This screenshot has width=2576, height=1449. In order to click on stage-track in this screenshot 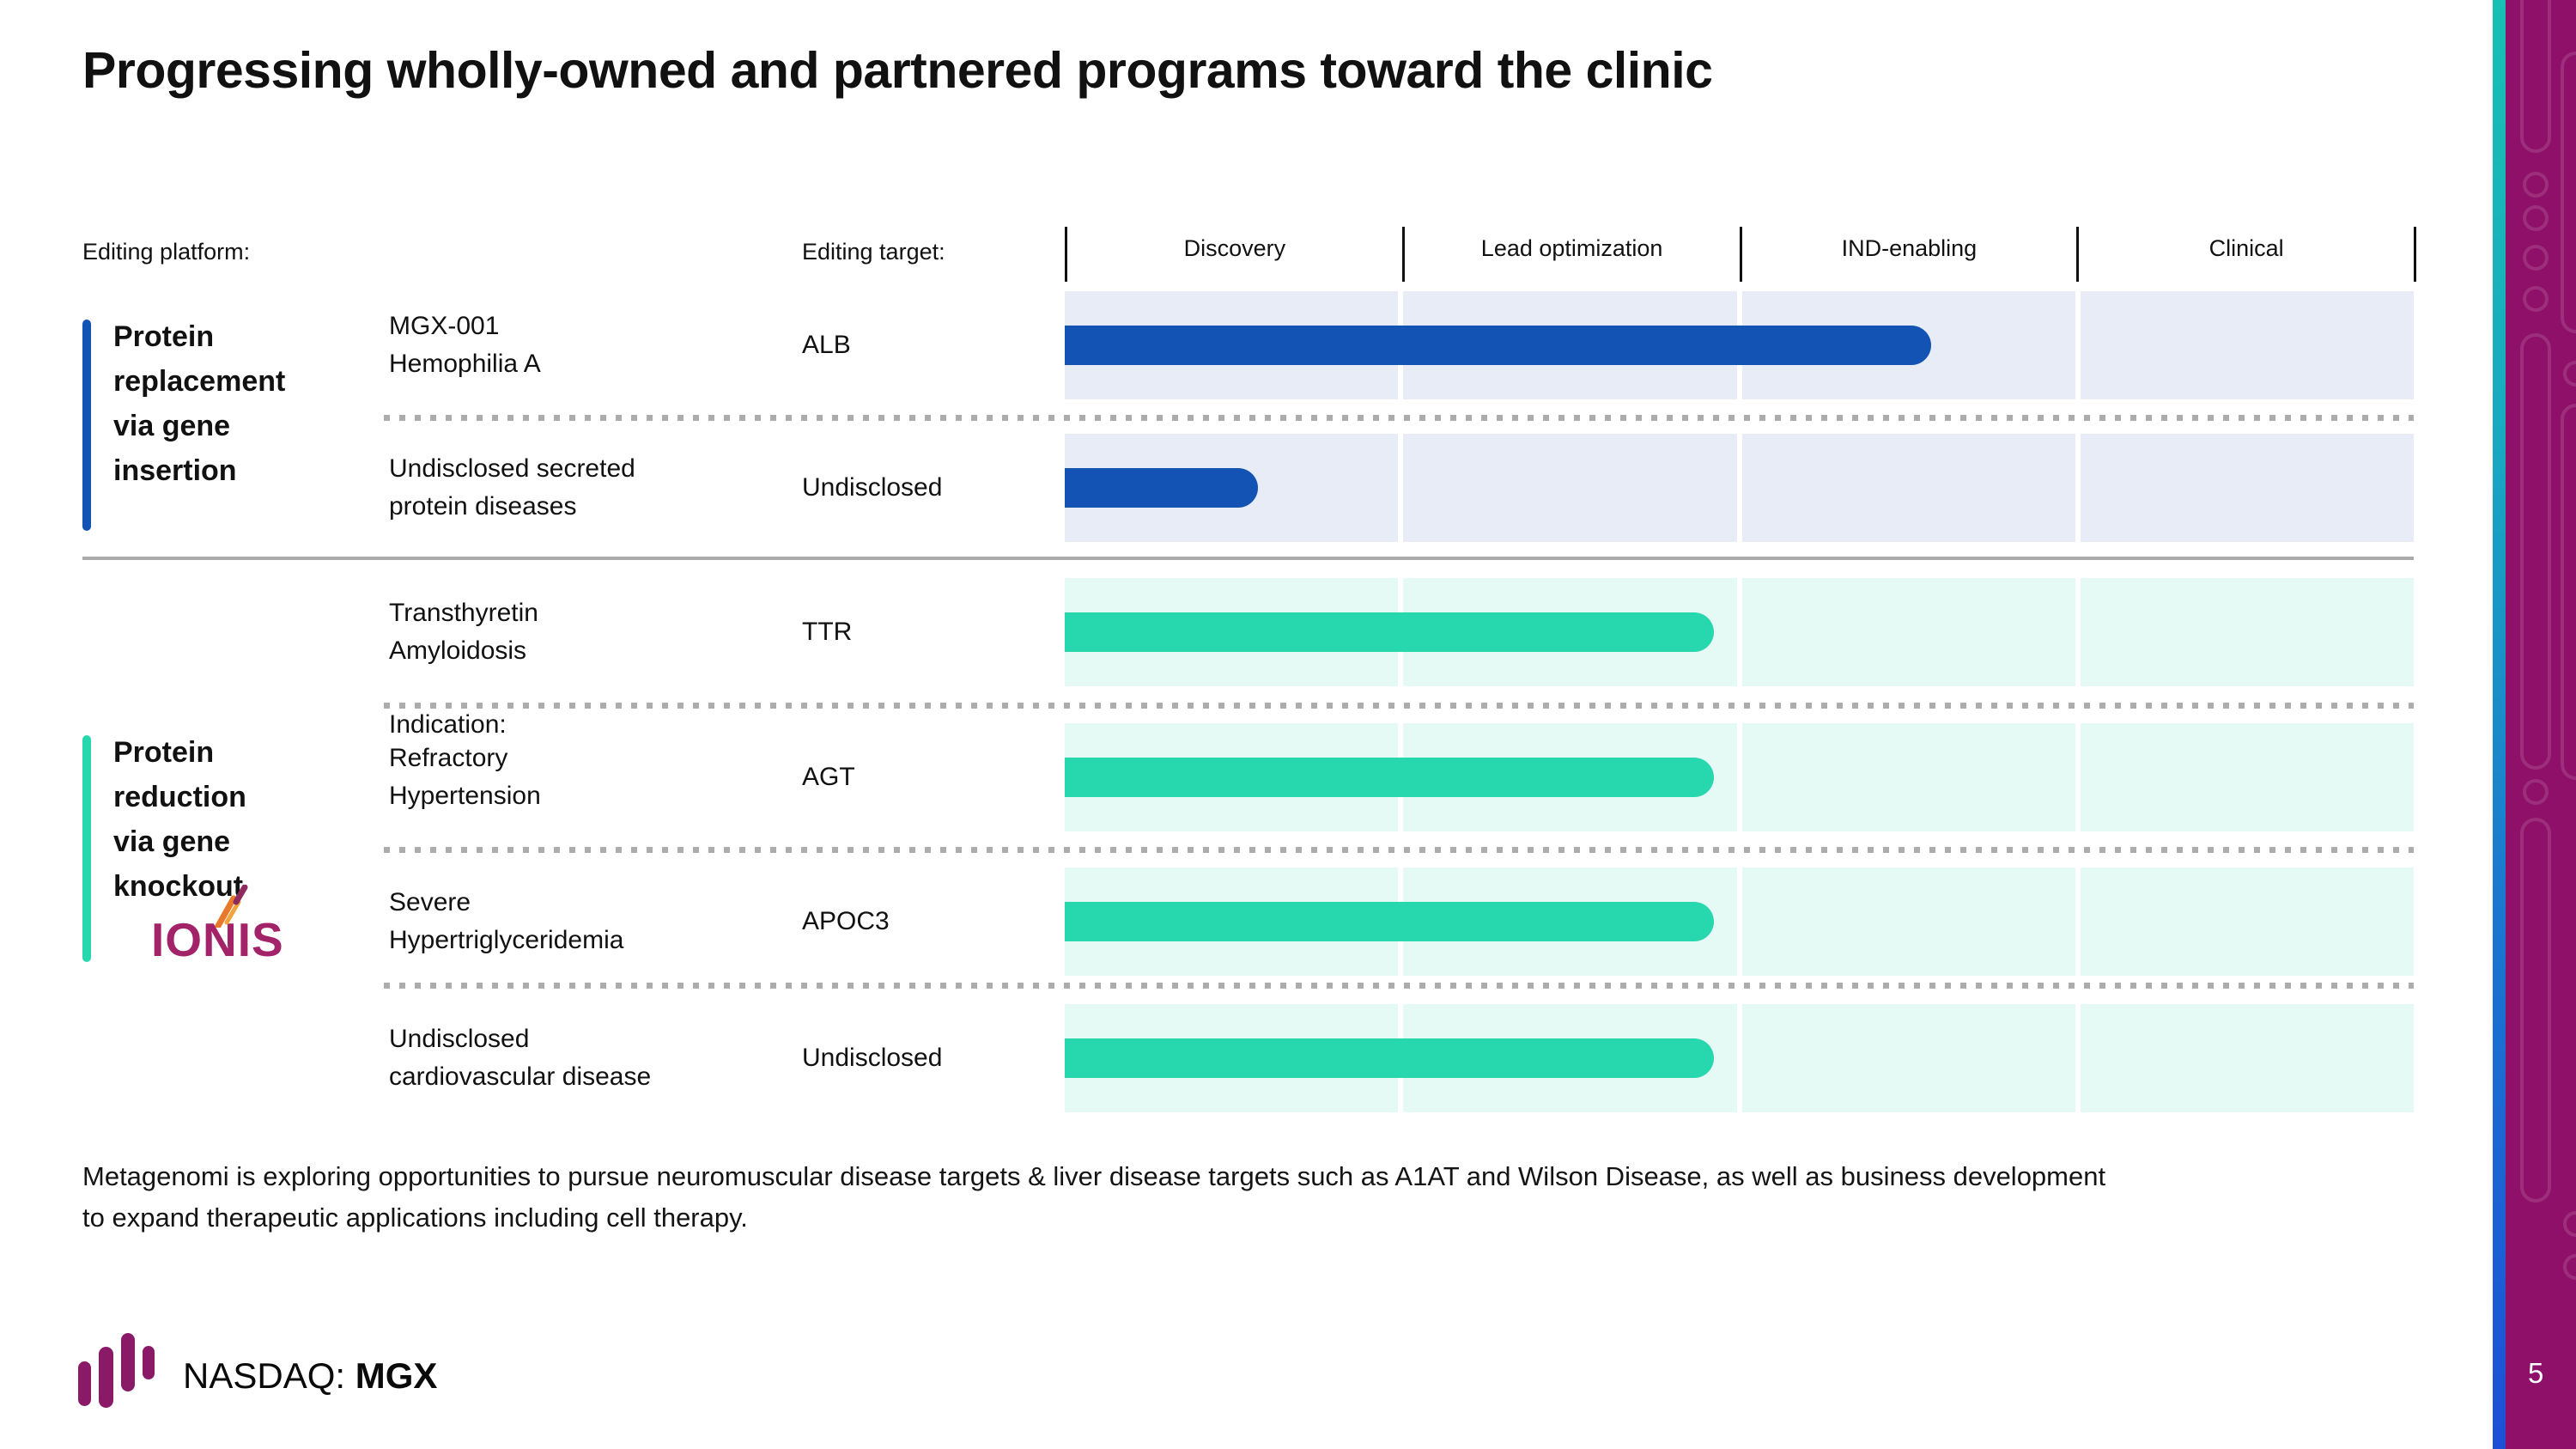, I will do `click(1740, 488)`.